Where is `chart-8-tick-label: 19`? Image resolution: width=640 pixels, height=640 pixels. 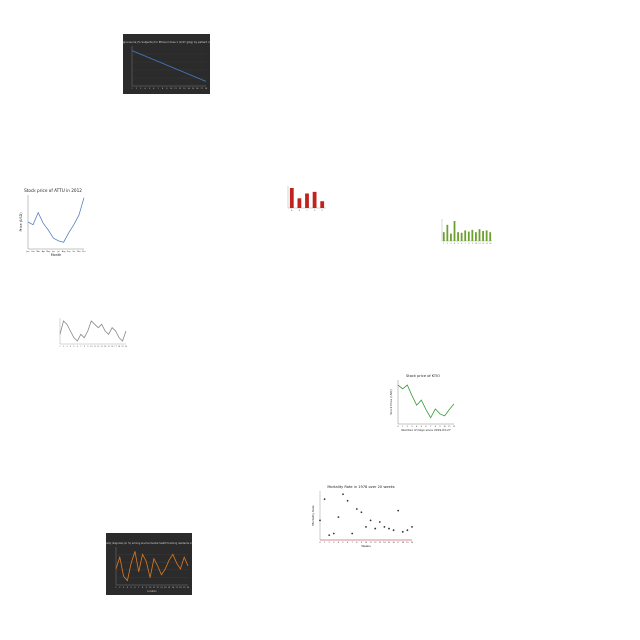
chart-8-tick-label: 19 is located at coordinates (184, 588).